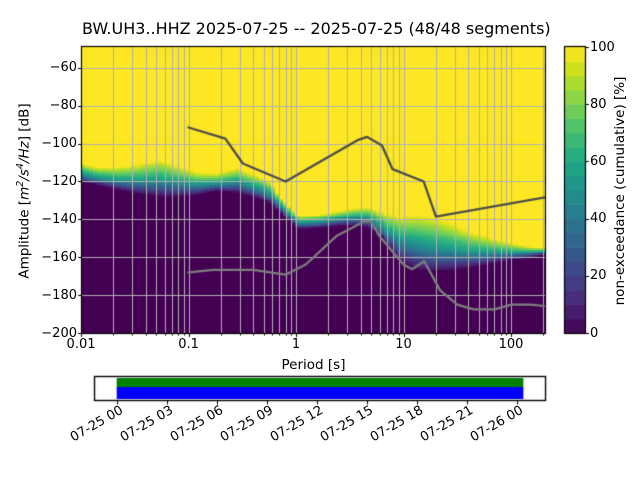  Describe the element at coordinates (313, 365) in the screenshot. I see `x-axis-label: Period [s]` at that location.